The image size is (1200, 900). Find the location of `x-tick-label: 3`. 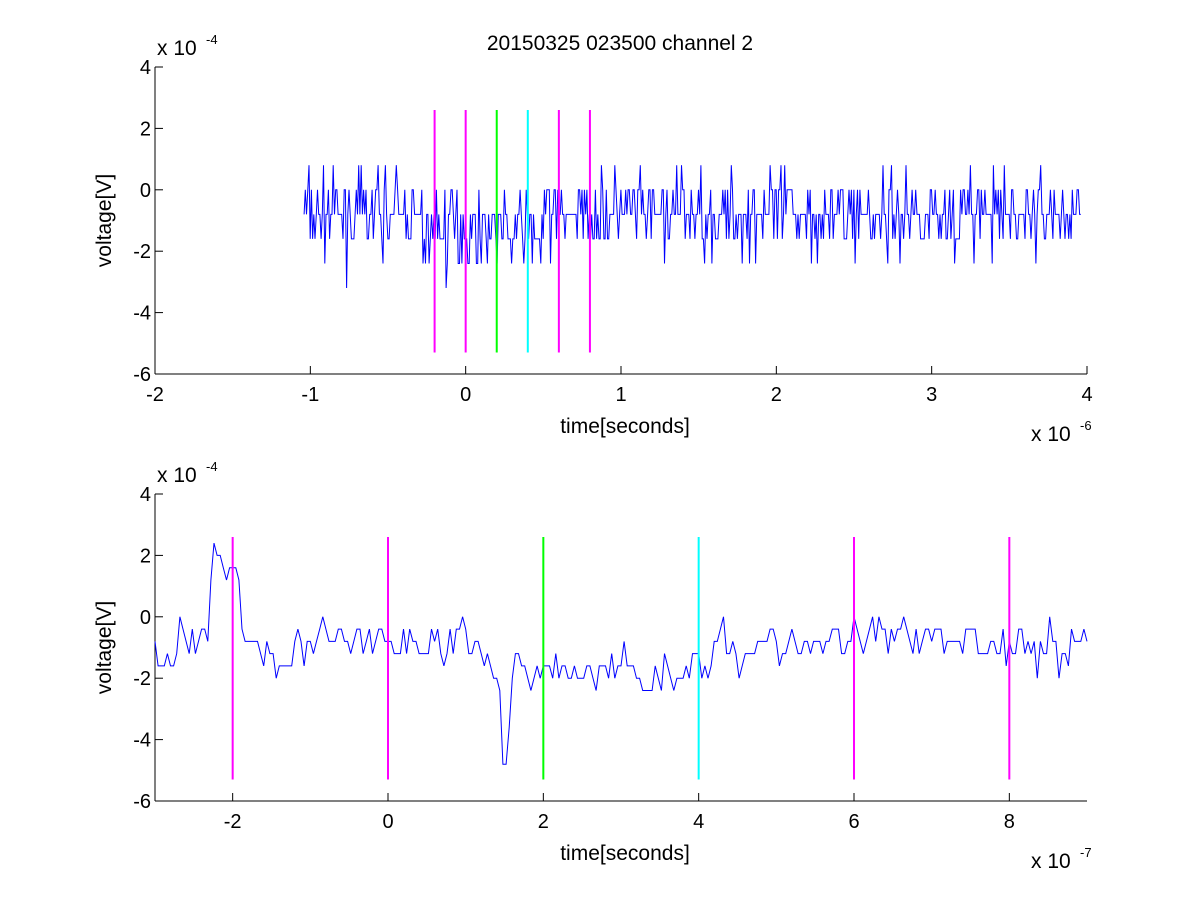

x-tick-label: 3 is located at coordinates (931, 395).